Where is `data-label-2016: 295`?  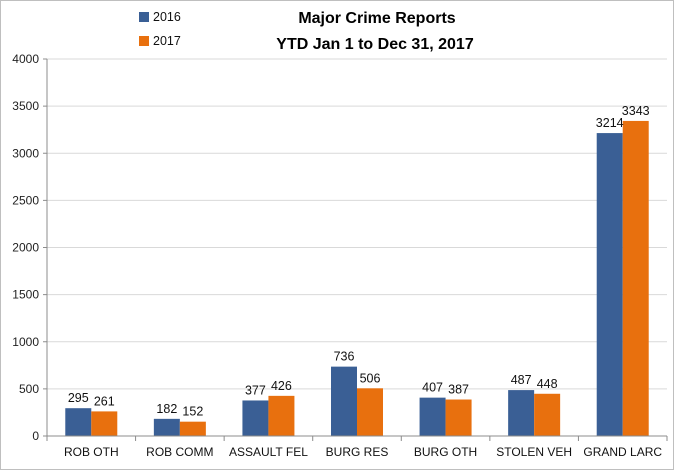
data-label-2016: 295 is located at coordinates (78, 398).